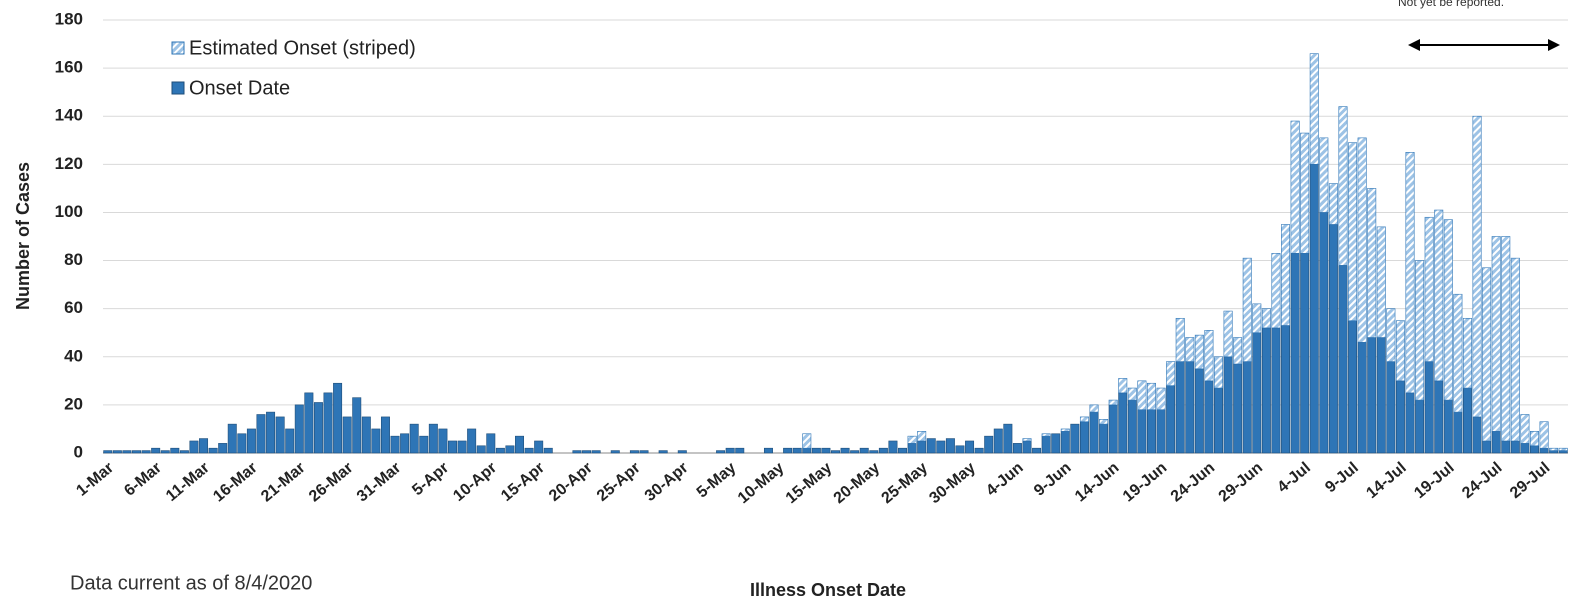  Describe the element at coordinates (188, 482) in the screenshot. I see `x-tick-label: 11-Mar` at that location.